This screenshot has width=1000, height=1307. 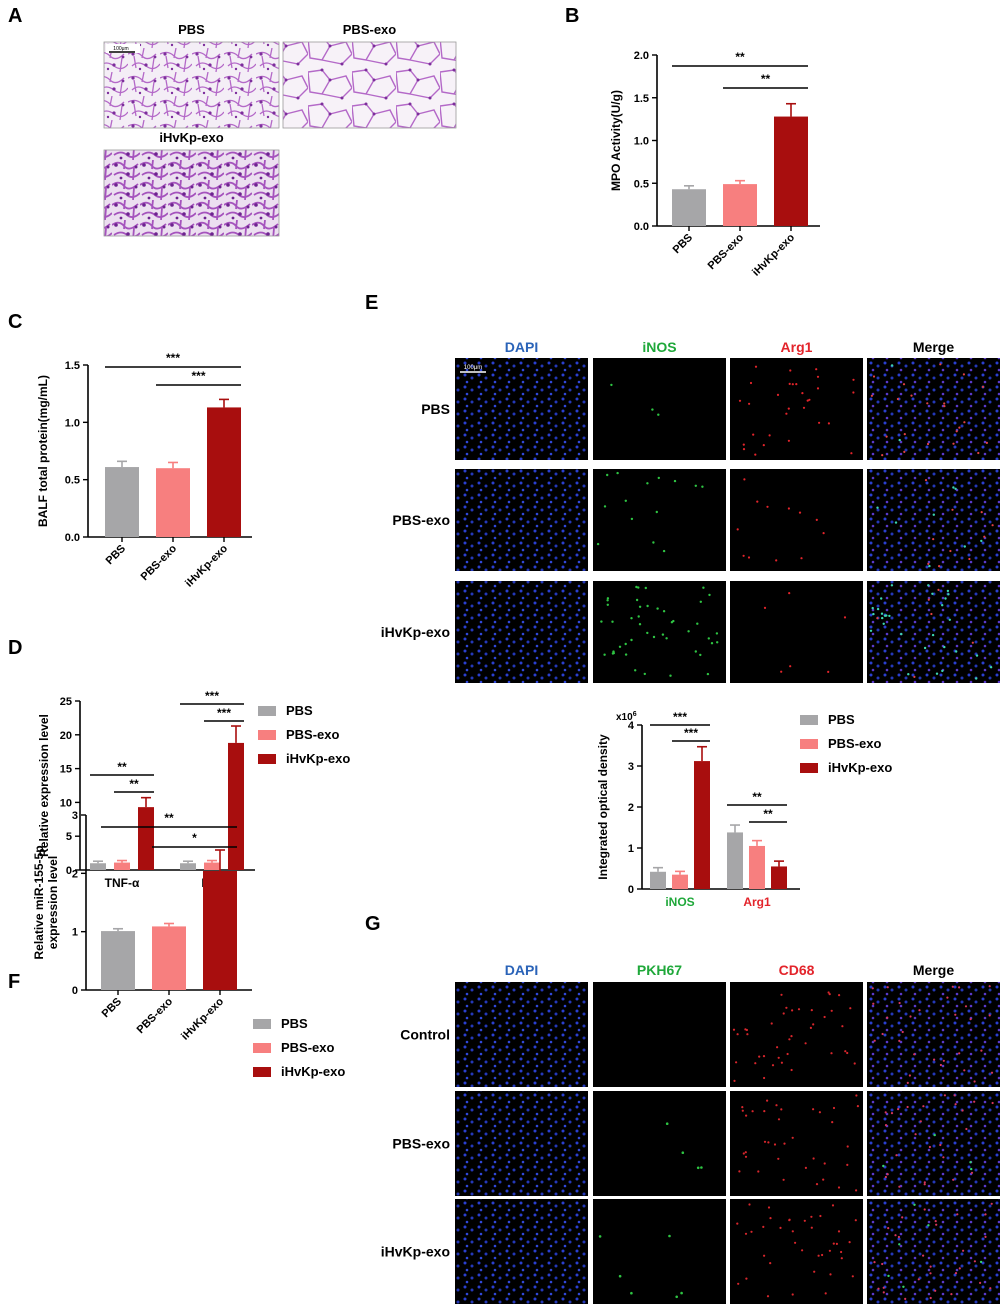 What do you see at coordinates (841, 719) in the screenshot?
I see `legend-label: PBS` at bounding box center [841, 719].